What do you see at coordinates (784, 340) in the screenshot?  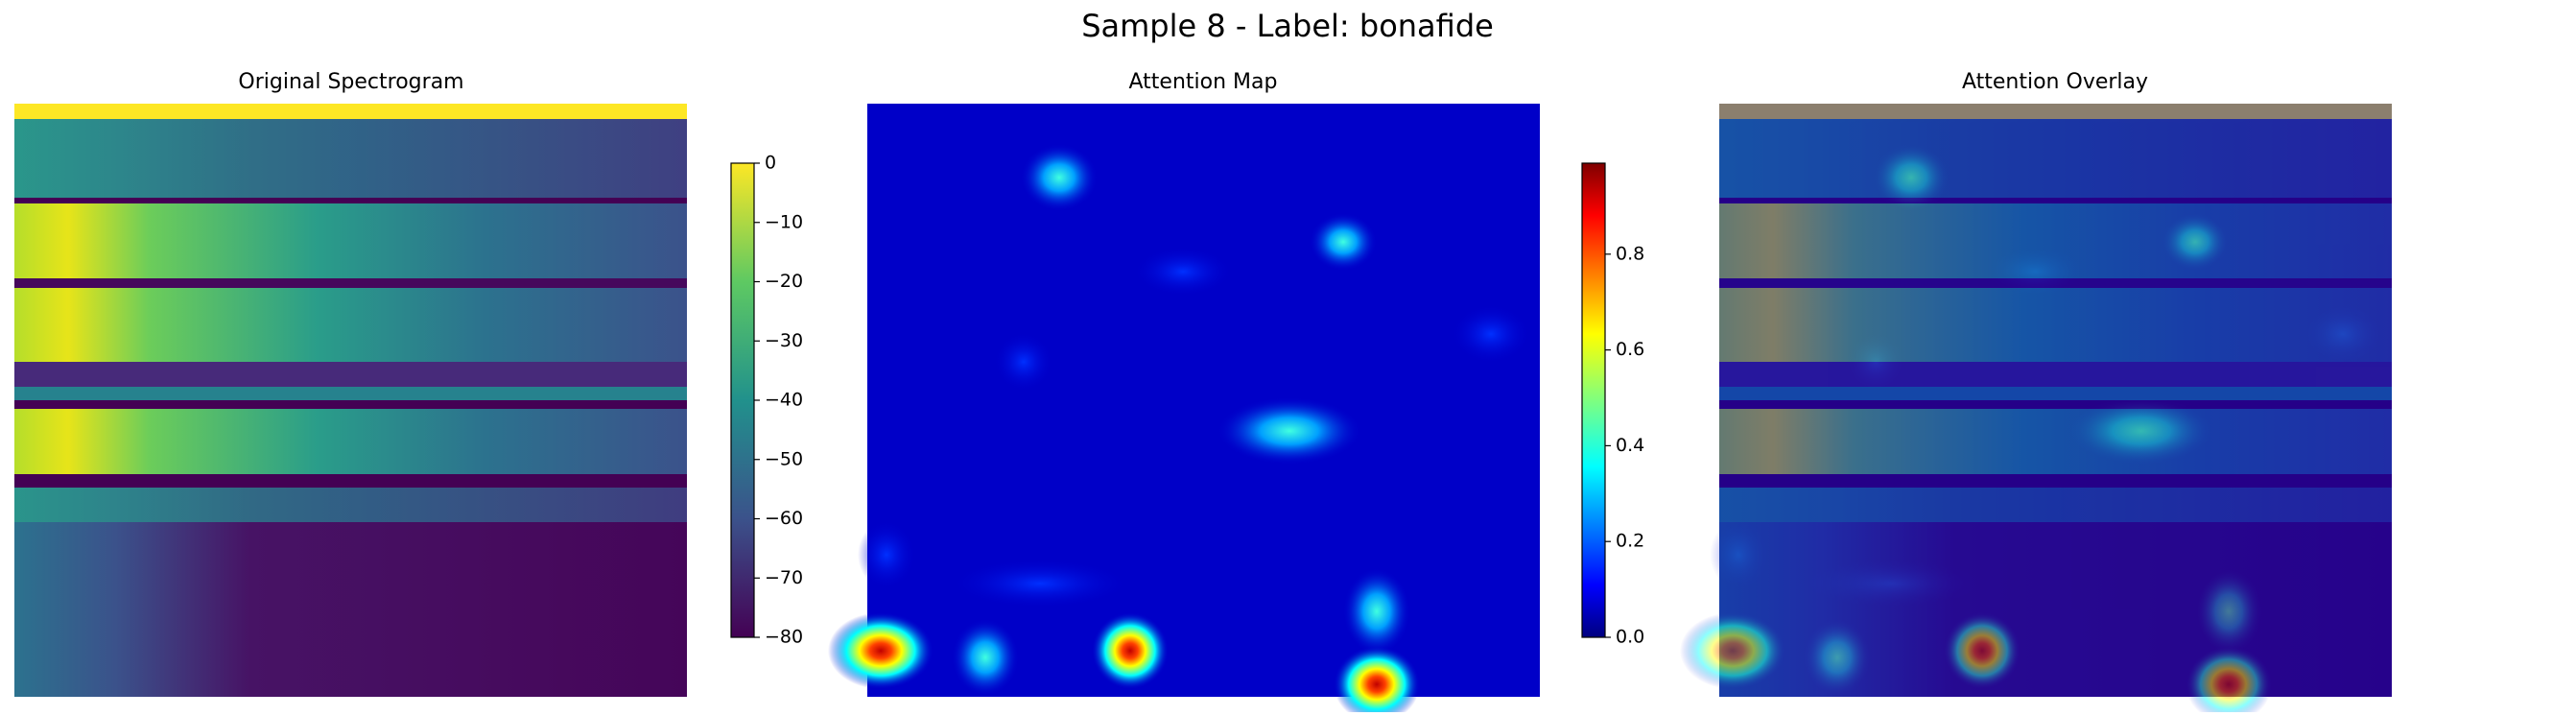 I see `tick-label: −30` at bounding box center [784, 340].